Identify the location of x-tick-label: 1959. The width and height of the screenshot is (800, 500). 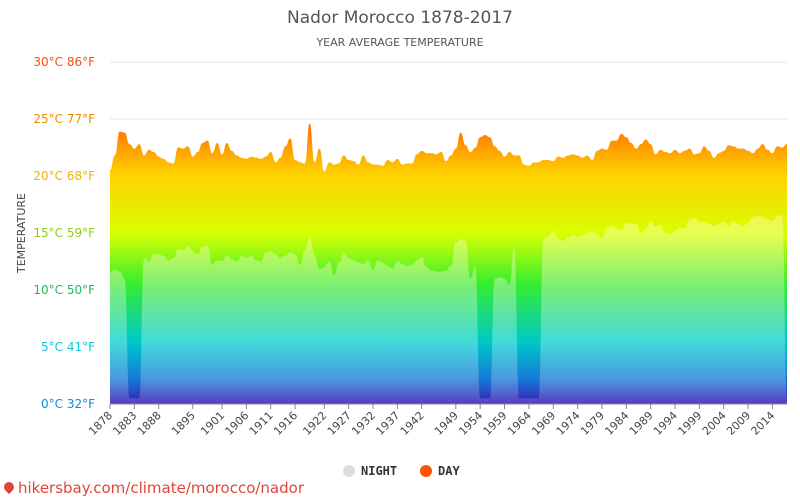
(495, 423).